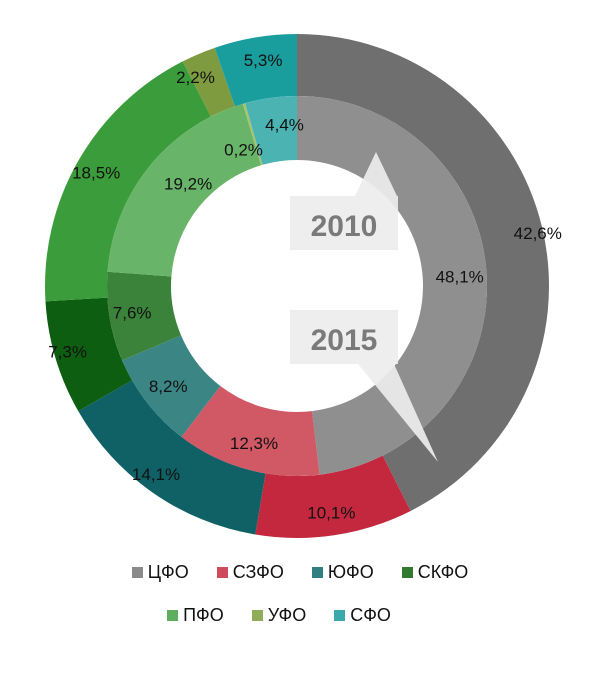 This screenshot has height=688, width=590. I want to click on legend-item-cfo: ЦФО, so click(160, 572).